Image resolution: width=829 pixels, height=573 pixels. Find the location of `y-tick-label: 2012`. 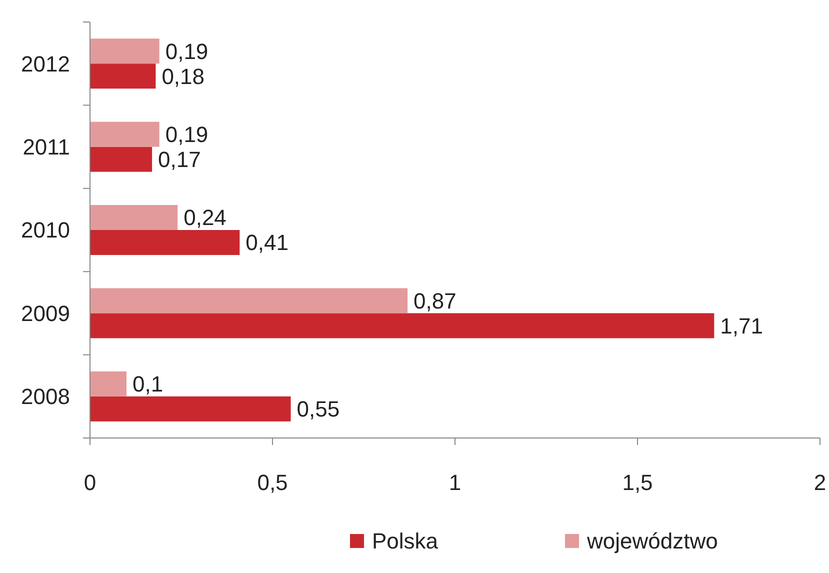

y-tick-label: 2012 is located at coordinates (45, 63).